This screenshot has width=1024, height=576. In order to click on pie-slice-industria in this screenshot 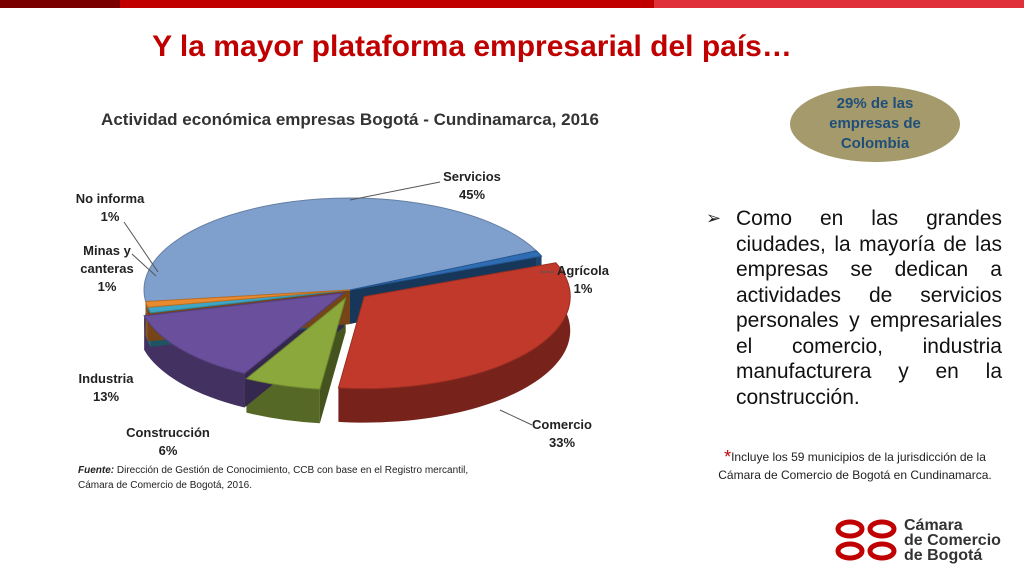, I will do `click(244, 333)`.